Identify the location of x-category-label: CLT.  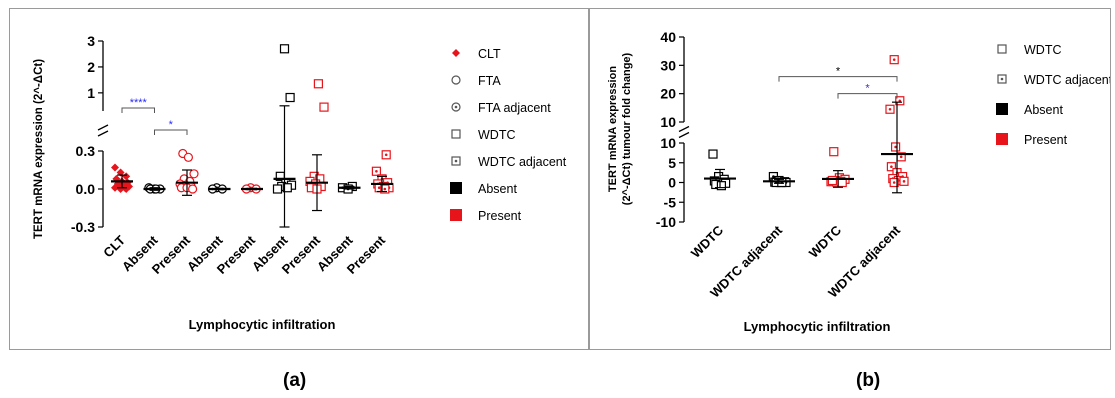
(114, 246).